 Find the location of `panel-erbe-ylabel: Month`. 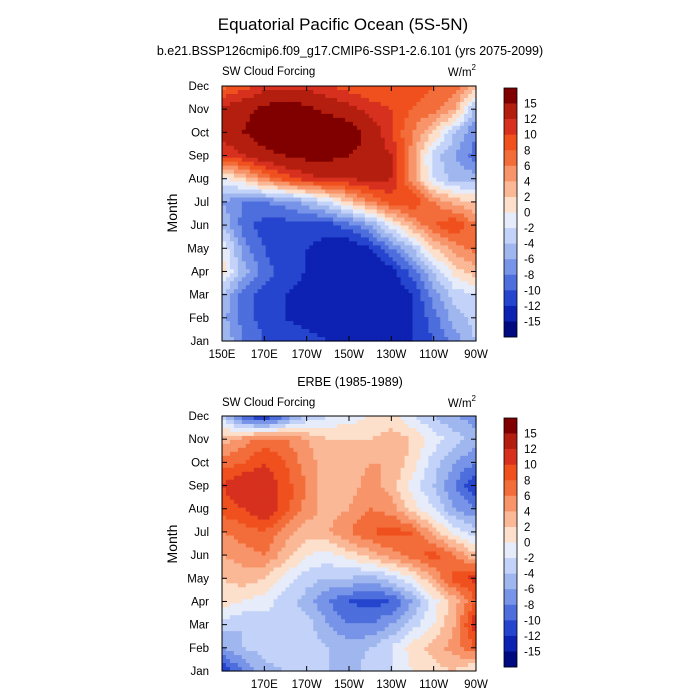

panel-erbe-ylabel: Month is located at coordinates (172, 544).